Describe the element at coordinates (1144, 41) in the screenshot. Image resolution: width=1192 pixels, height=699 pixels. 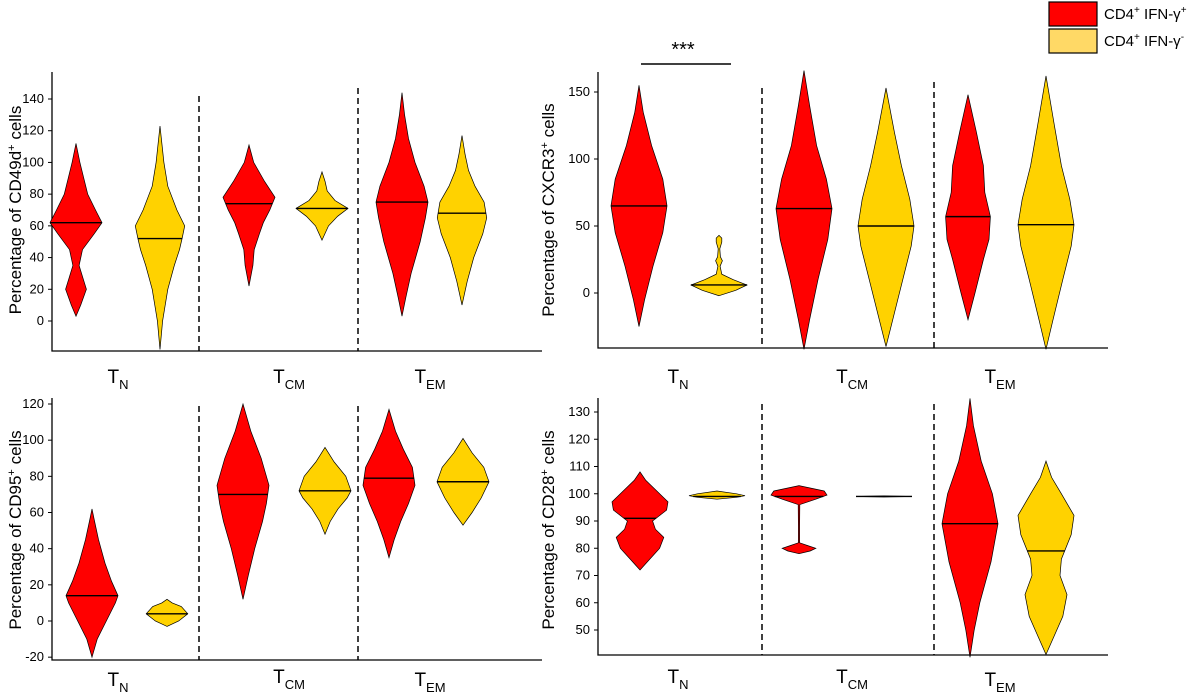
I see `legend-label-ifn-negative: CD4+ IFN-γ-` at that location.